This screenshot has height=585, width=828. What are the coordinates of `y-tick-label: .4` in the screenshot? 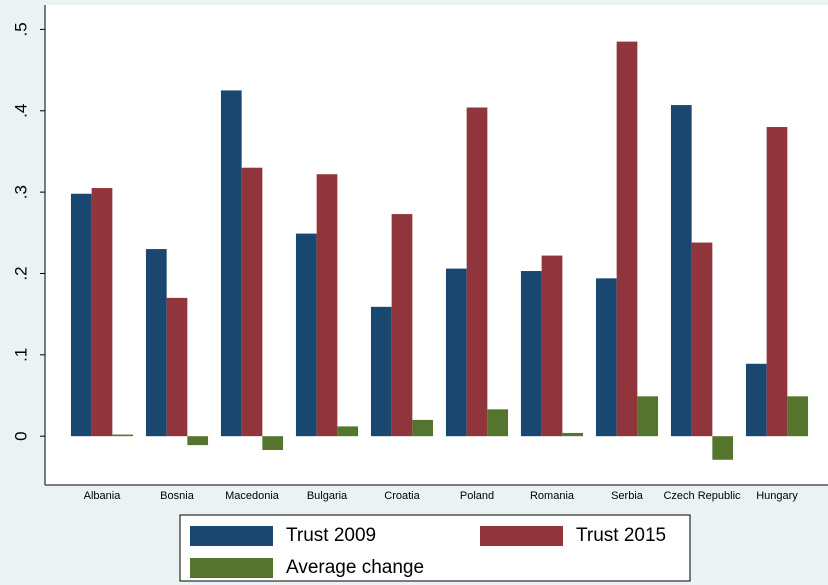 It's located at (20, 111).